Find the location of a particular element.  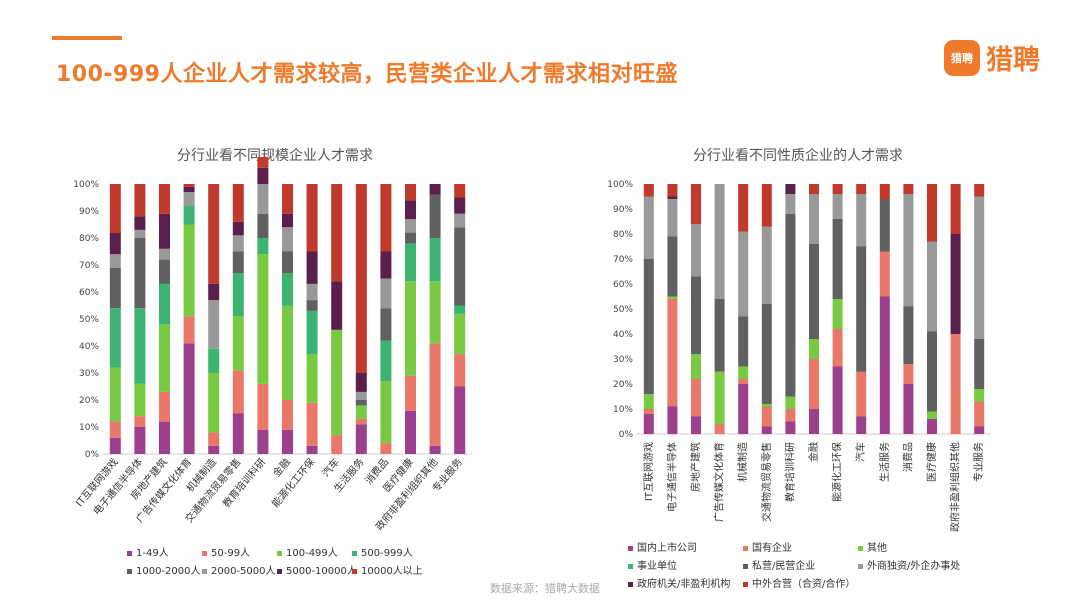

legend-label: 1000-2000人 is located at coordinates (168, 571).